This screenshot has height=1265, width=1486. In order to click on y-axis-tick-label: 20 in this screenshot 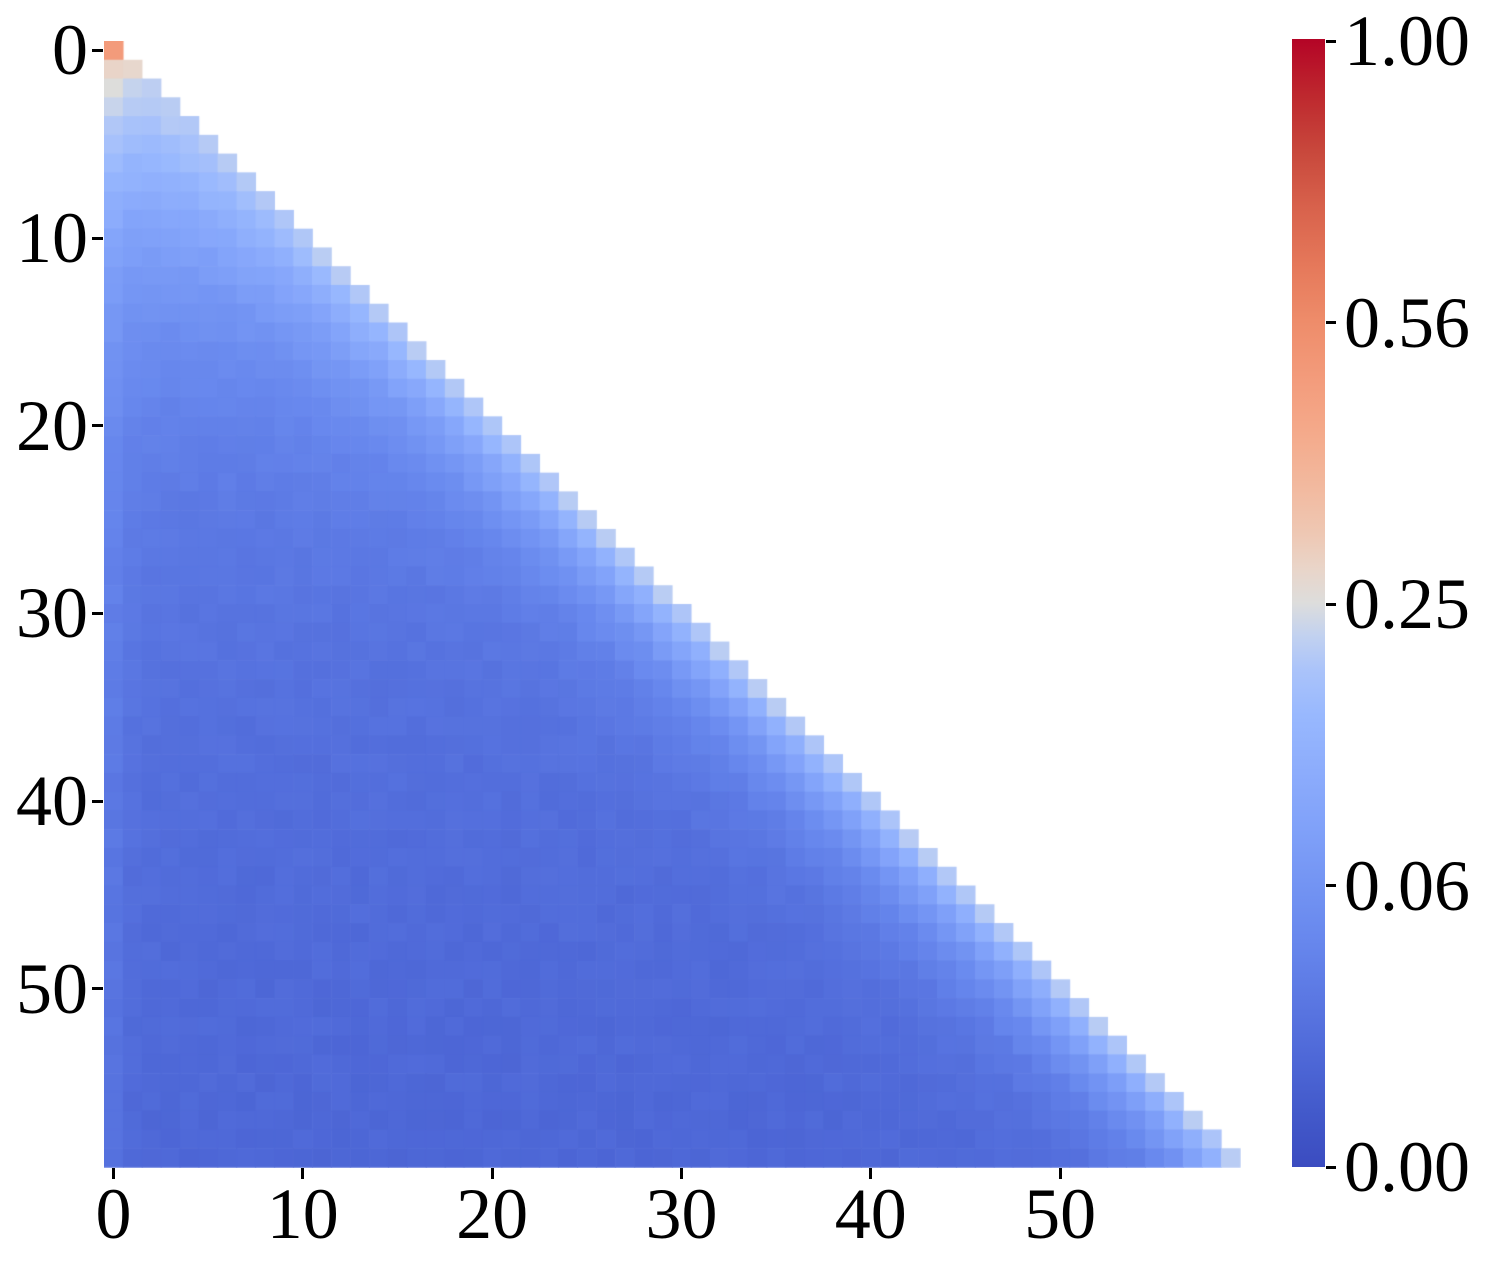, I will do `click(52, 425)`.